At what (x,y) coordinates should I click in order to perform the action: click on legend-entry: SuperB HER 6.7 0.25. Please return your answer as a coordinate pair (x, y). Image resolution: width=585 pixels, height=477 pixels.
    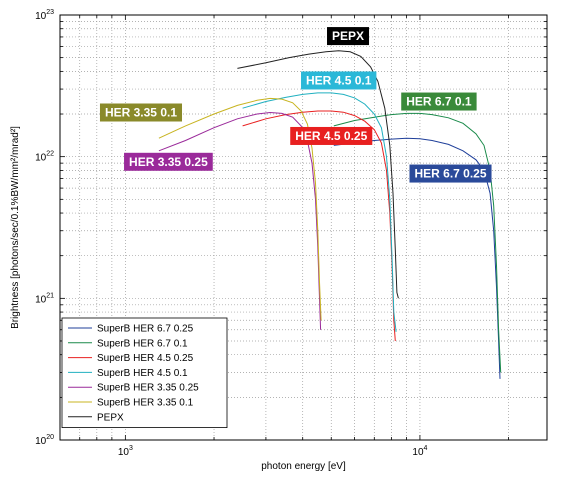
    Looking at the image, I should click on (145, 329).